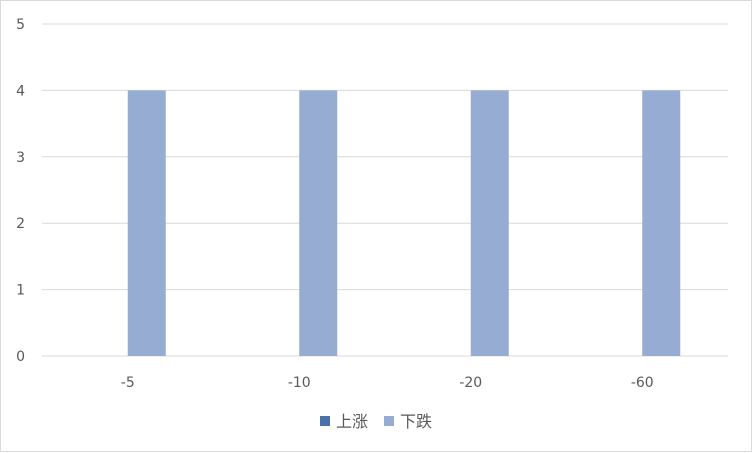 This screenshot has width=752, height=453. I want to click on y-tick-label: 2, so click(20, 224).